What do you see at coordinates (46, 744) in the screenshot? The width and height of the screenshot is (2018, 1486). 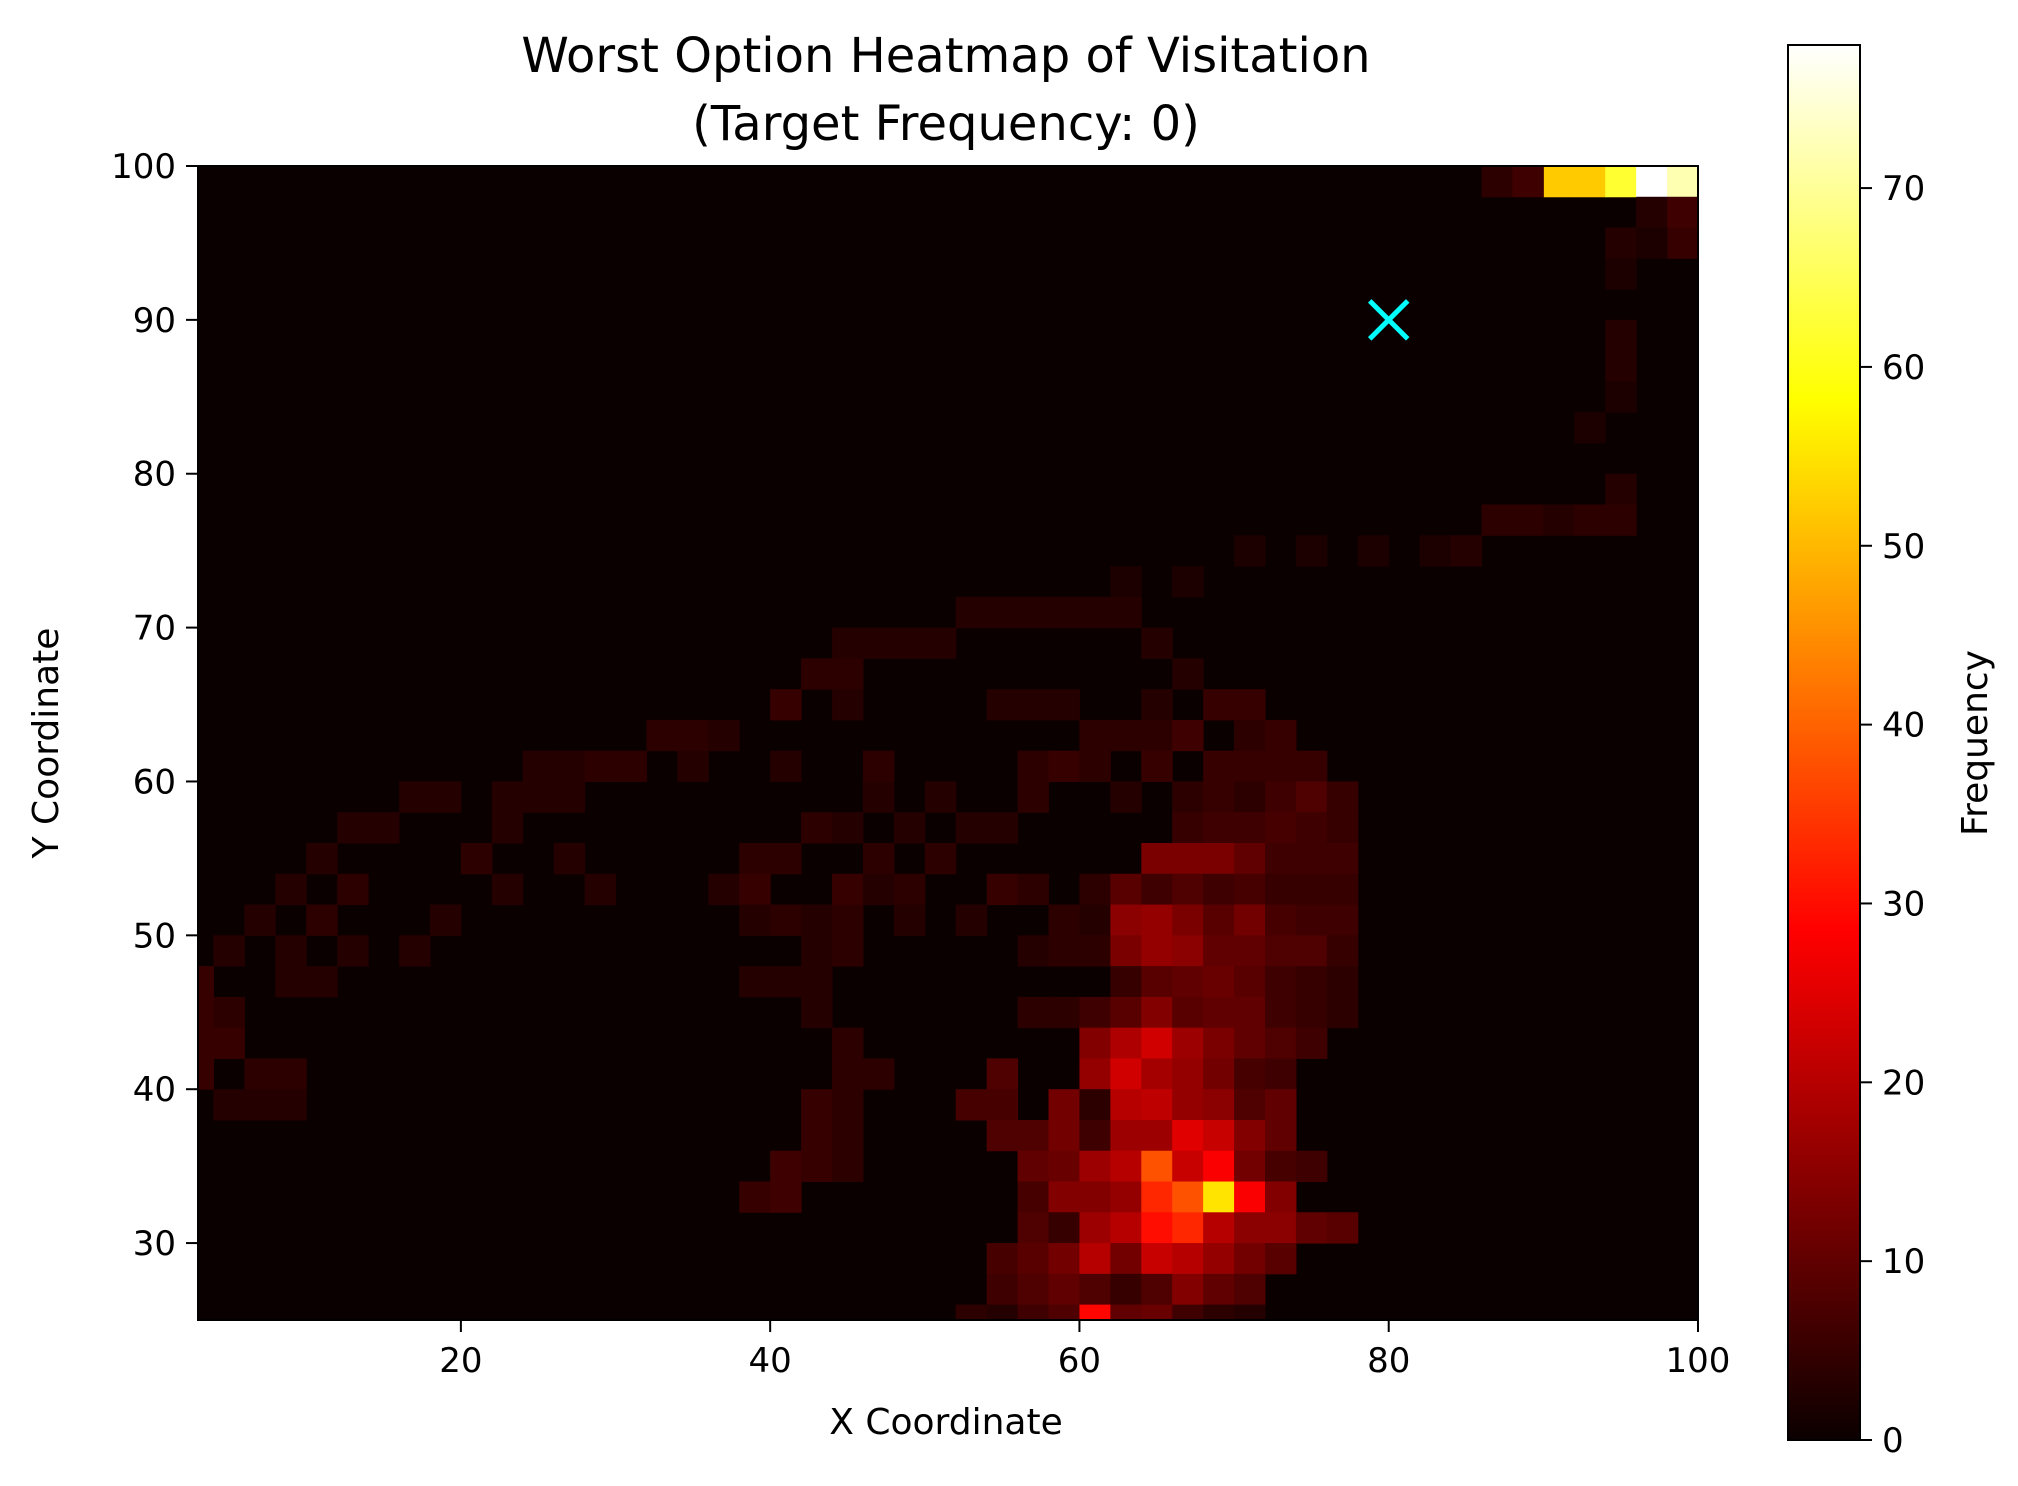 I see `y-axis-label: Y Coordinate` at bounding box center [46, 744].